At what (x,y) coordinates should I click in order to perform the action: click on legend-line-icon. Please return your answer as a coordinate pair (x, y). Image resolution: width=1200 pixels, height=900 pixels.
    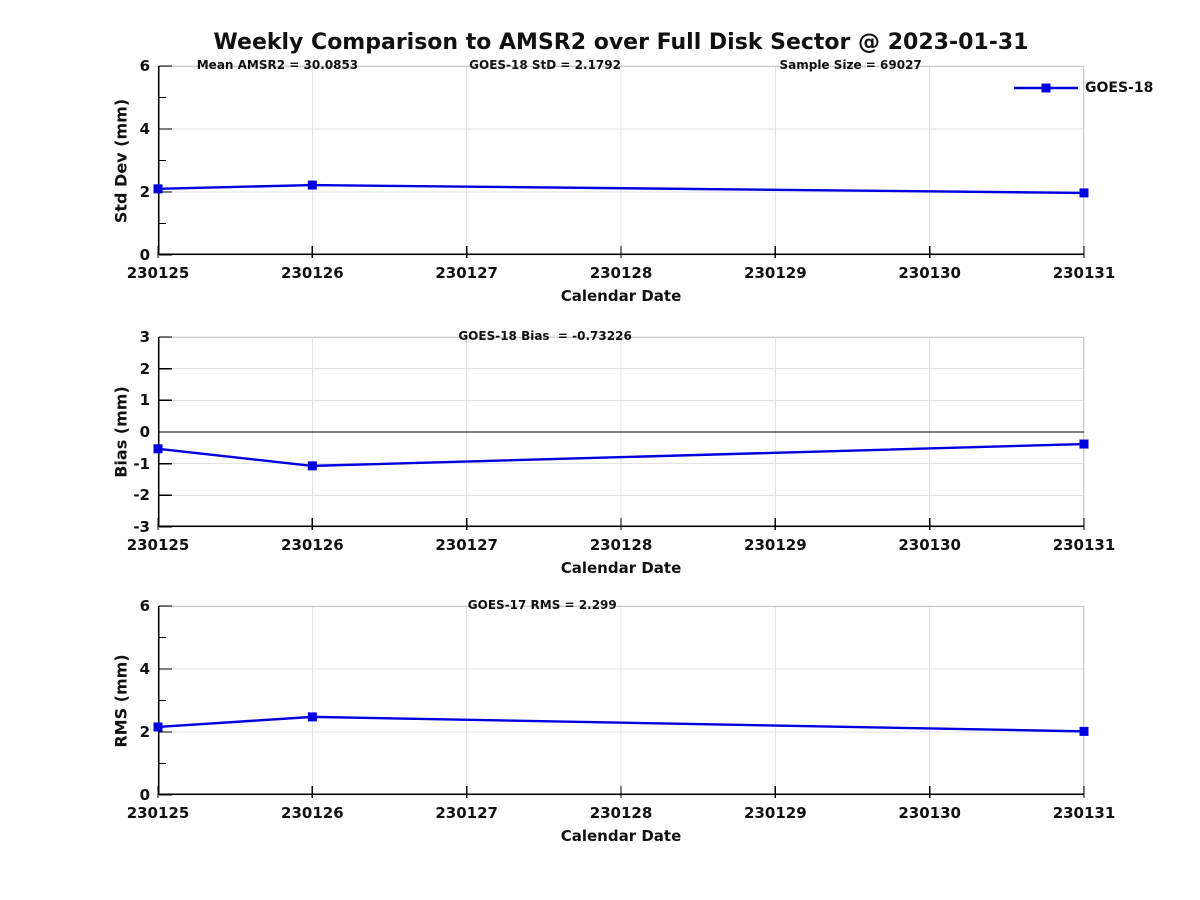
    Looking at the image, I should click on (1046, 88).